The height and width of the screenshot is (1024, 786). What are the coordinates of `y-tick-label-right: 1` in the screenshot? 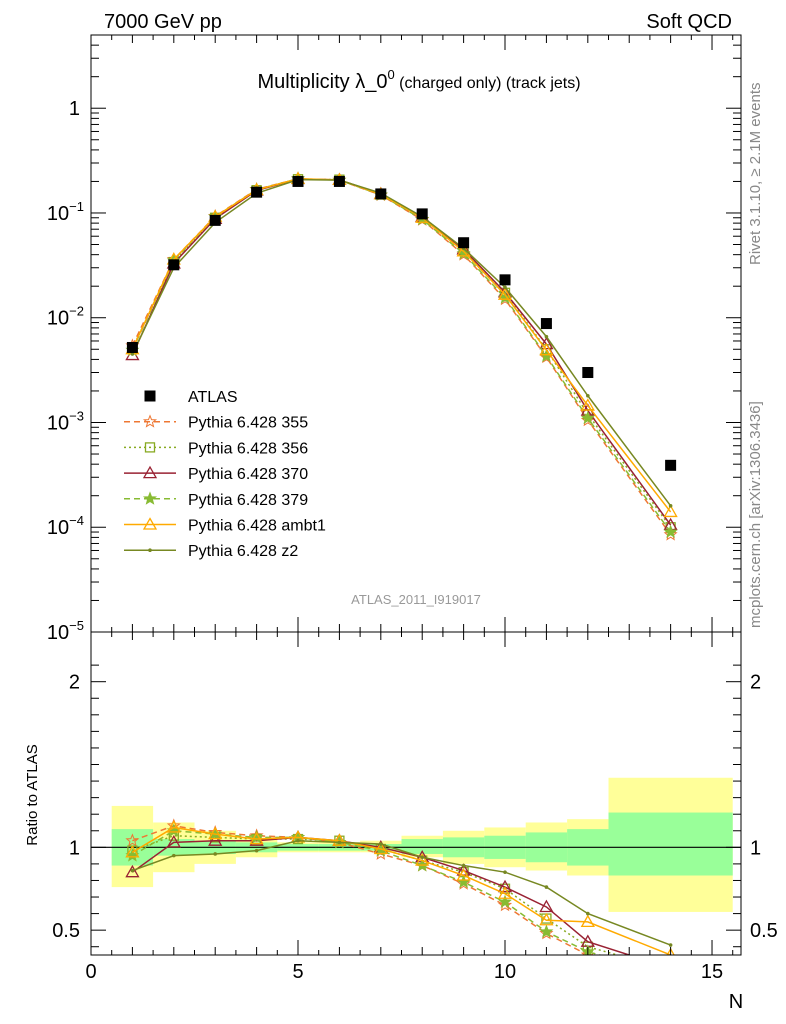 It's located at (755, 848).